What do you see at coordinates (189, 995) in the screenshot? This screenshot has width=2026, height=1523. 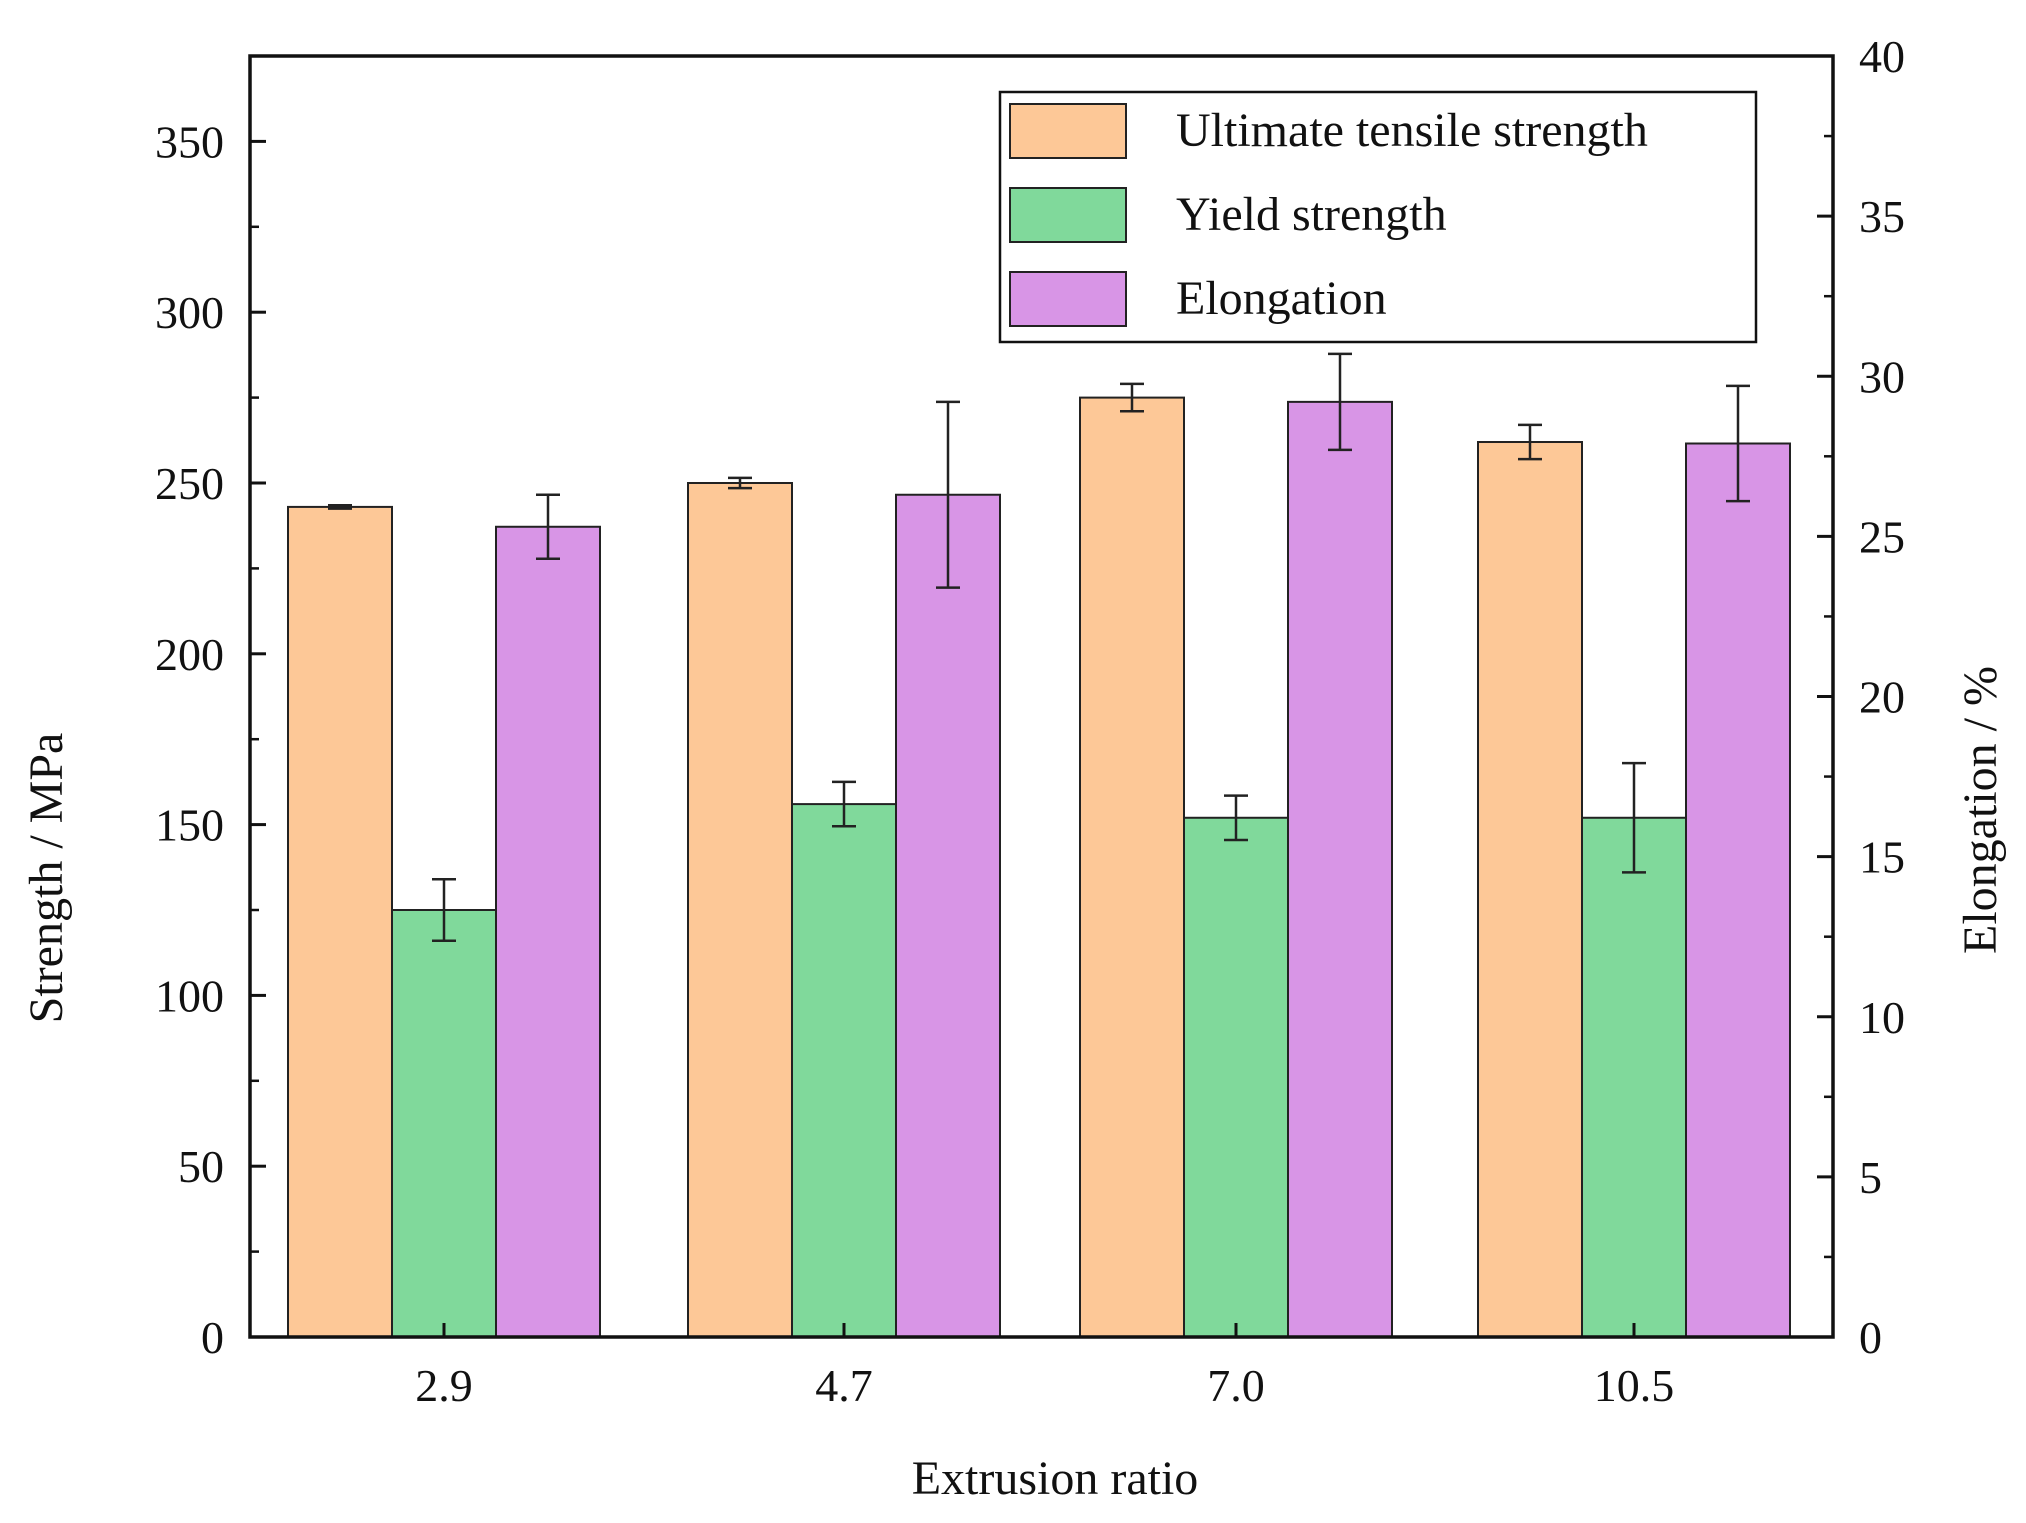 I see `y-tick-label-100: 100` at bounding box center [189, 995].